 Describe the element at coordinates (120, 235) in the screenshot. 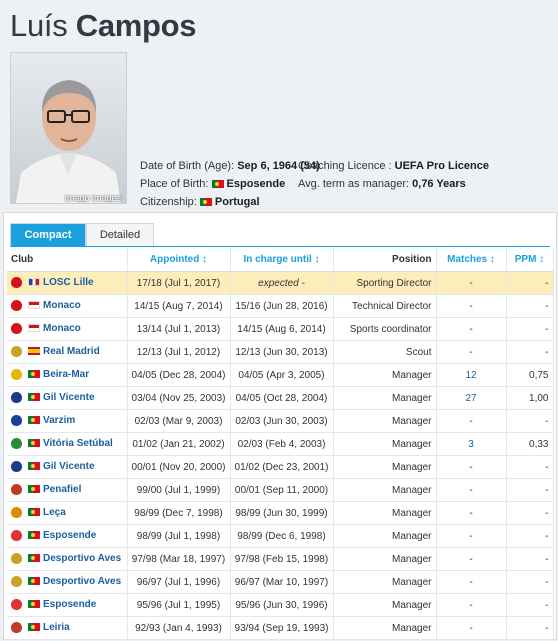

I see `tab-detailed: Detailed` at that location.